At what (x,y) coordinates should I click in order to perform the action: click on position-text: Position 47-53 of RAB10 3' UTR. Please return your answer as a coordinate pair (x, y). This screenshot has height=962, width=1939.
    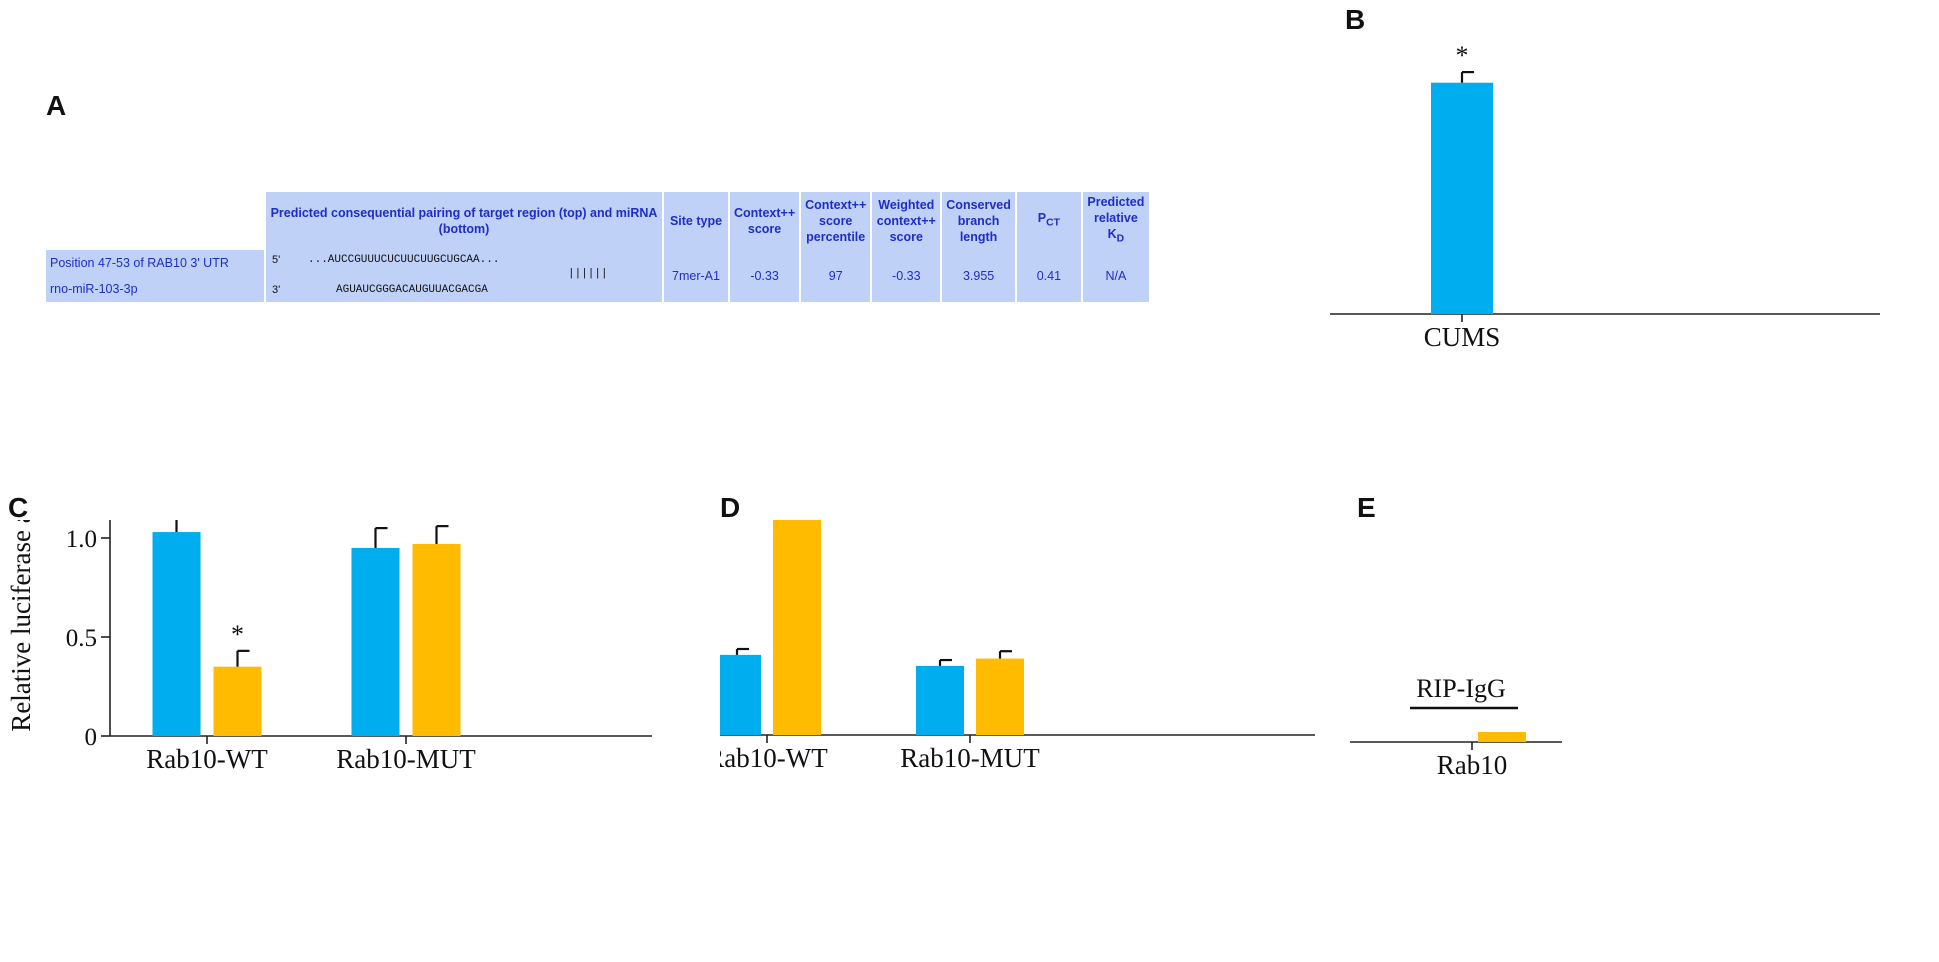
    Looking at the image, I should click on (139, 262).